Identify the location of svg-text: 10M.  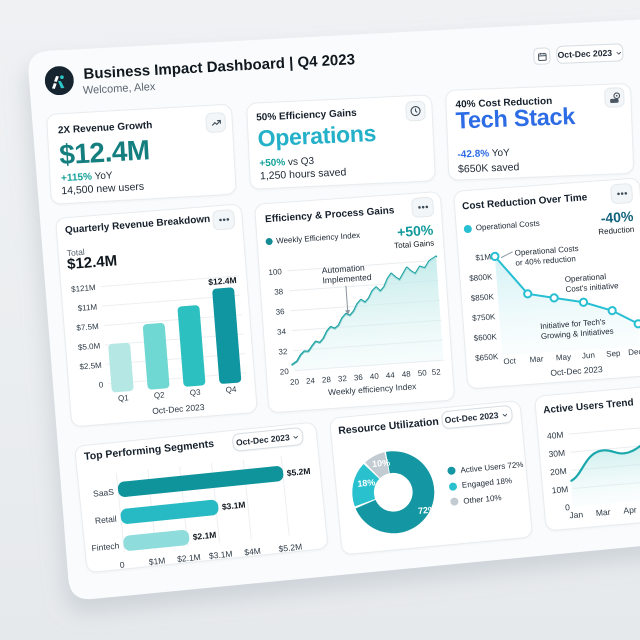
(559, 488).